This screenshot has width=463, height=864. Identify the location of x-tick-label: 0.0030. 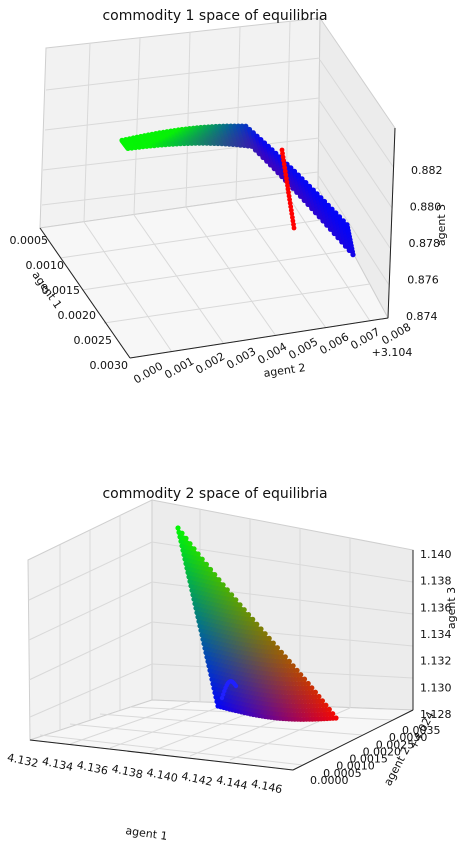
(109, 365).